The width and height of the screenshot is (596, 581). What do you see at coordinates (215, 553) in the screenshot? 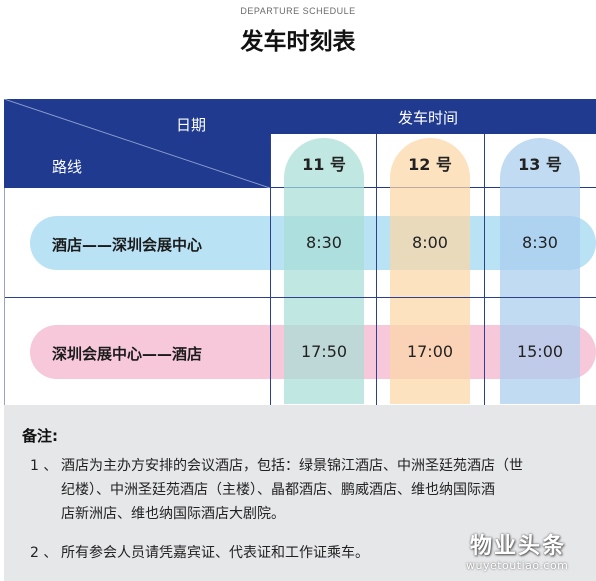
I see `note-line: 所有参会人员请凭嘉宾证、代表证和工作证乘车。` at bounding box center [215, 553].